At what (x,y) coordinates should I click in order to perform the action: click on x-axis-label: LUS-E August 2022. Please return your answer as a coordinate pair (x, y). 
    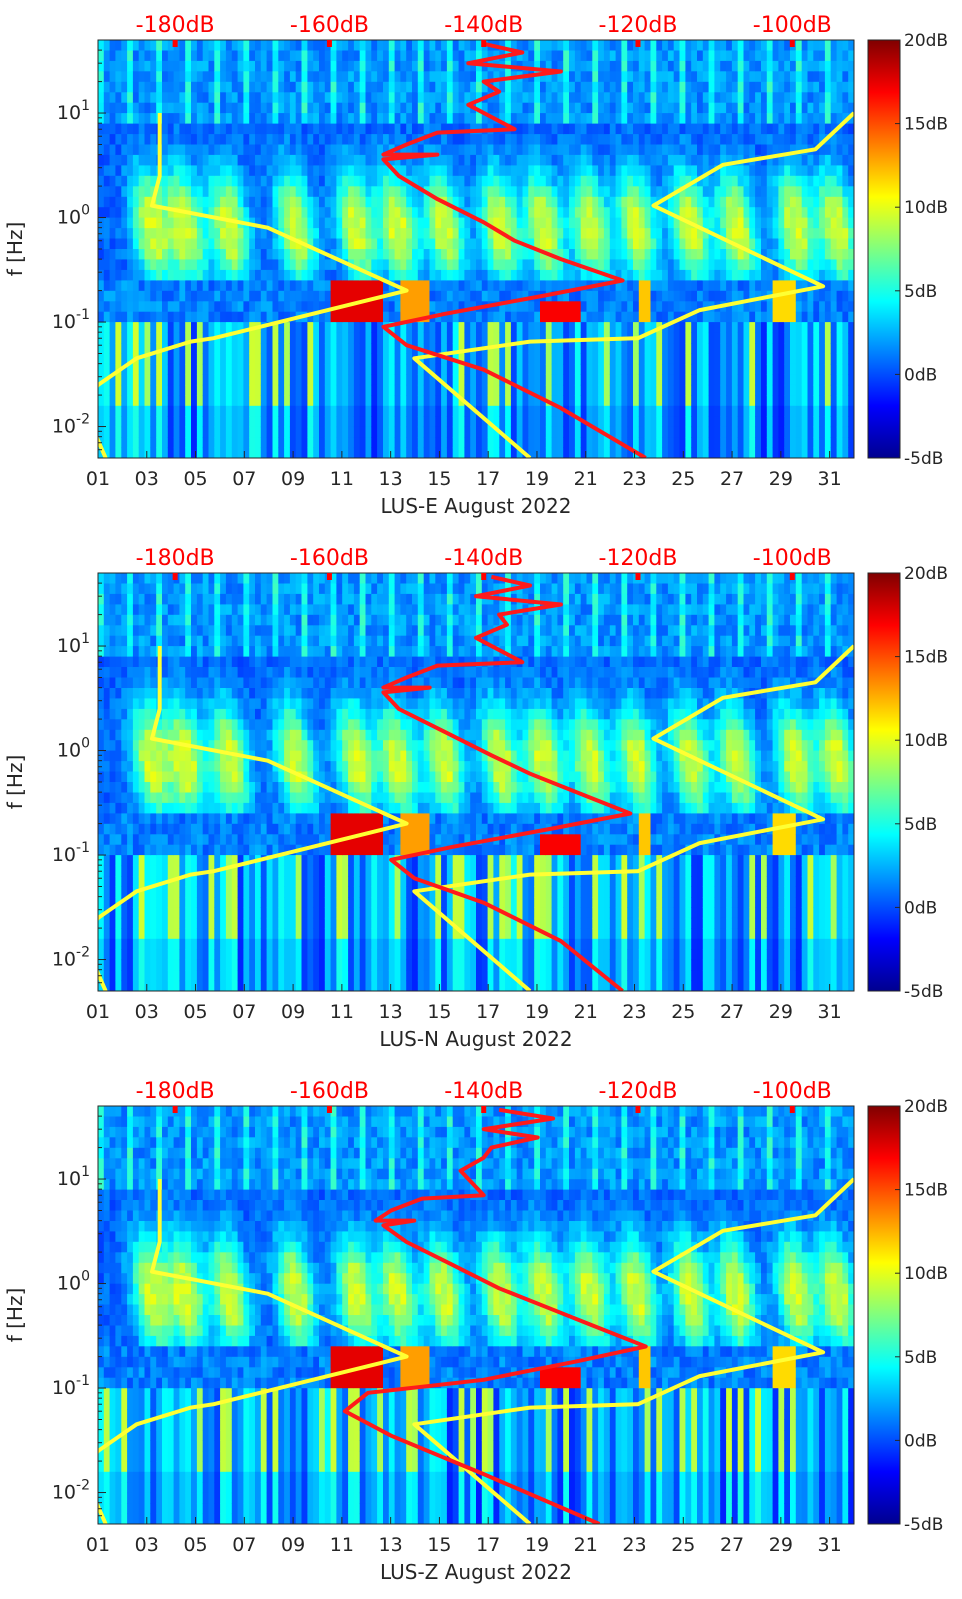
    Looking at the image, I should click on (476, 506).